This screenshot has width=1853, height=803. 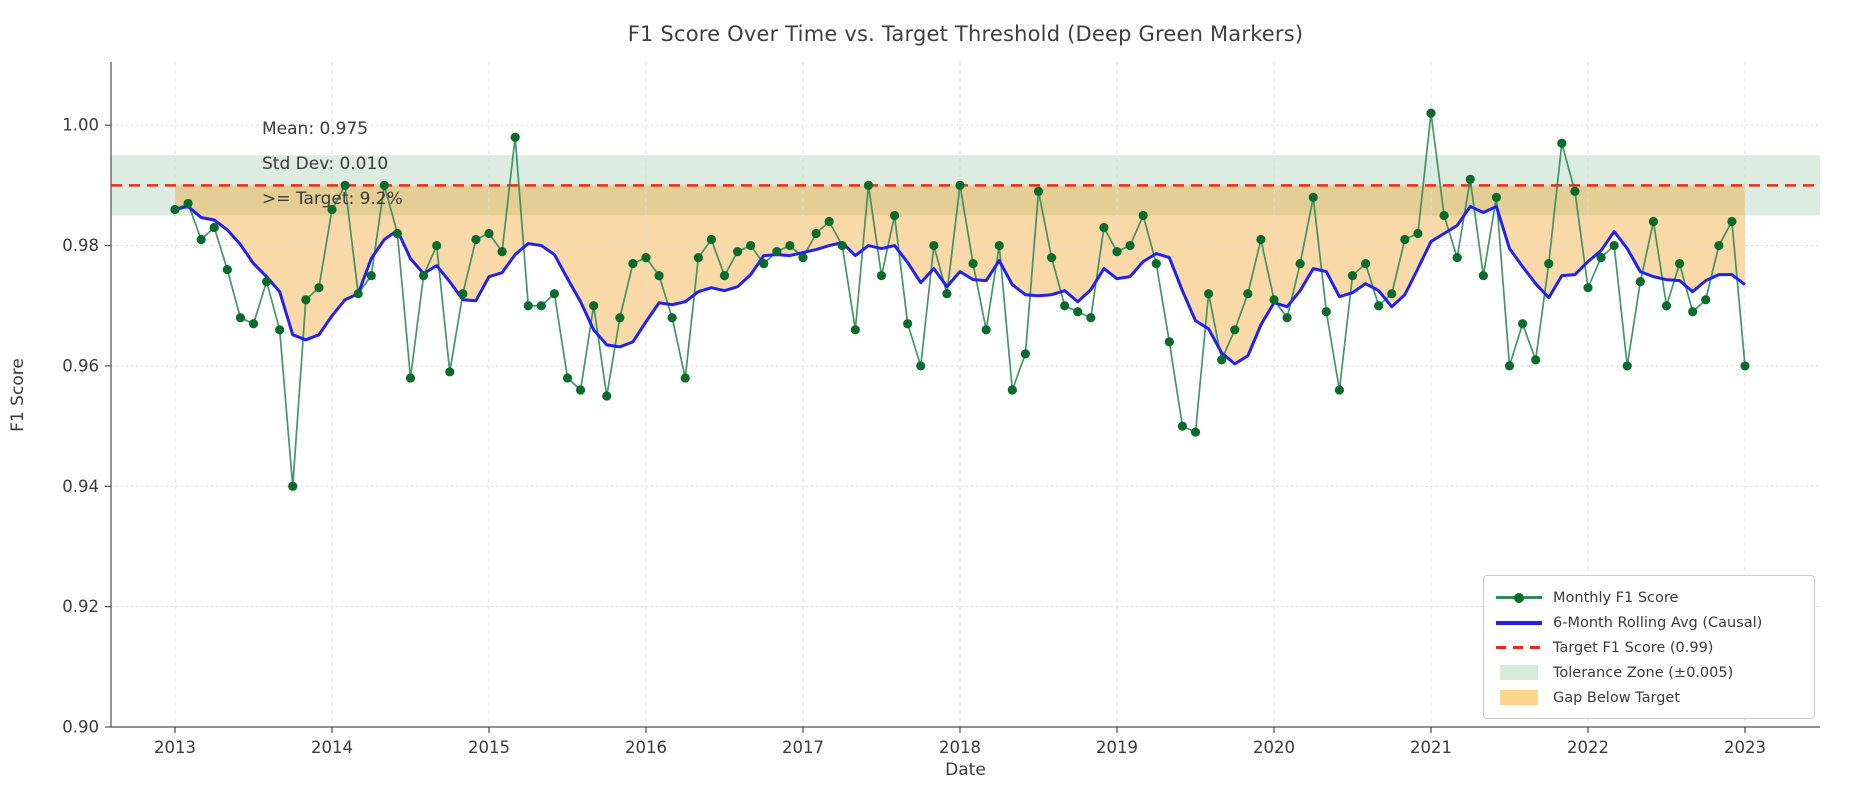 I want to click on svg-text: 2022, so click(x=1588, y=747).